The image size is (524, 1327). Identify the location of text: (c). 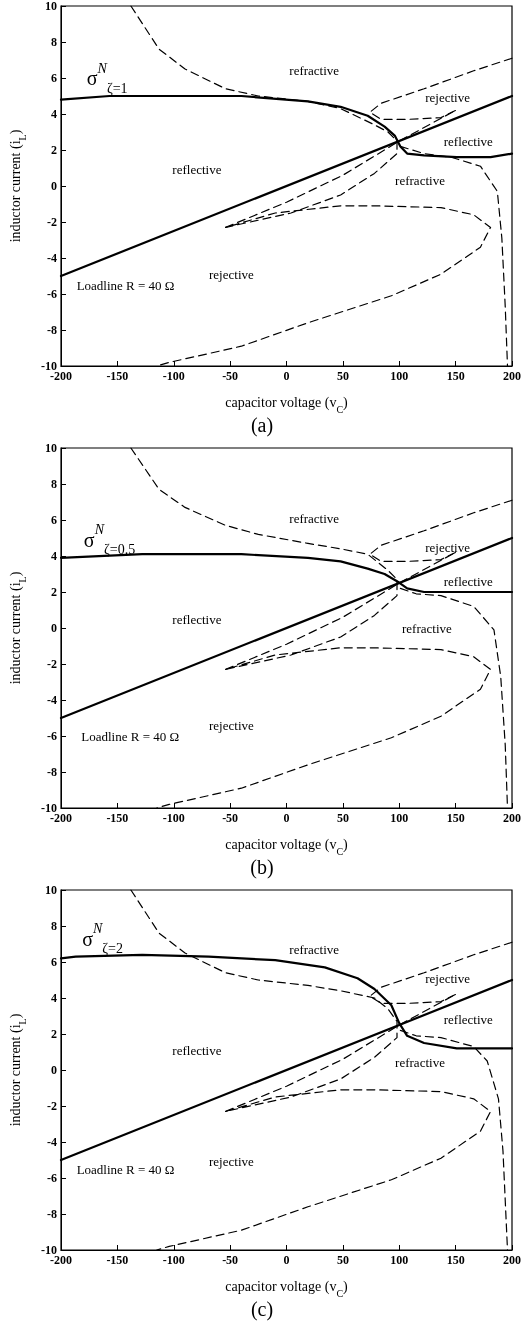
(262, 1309).